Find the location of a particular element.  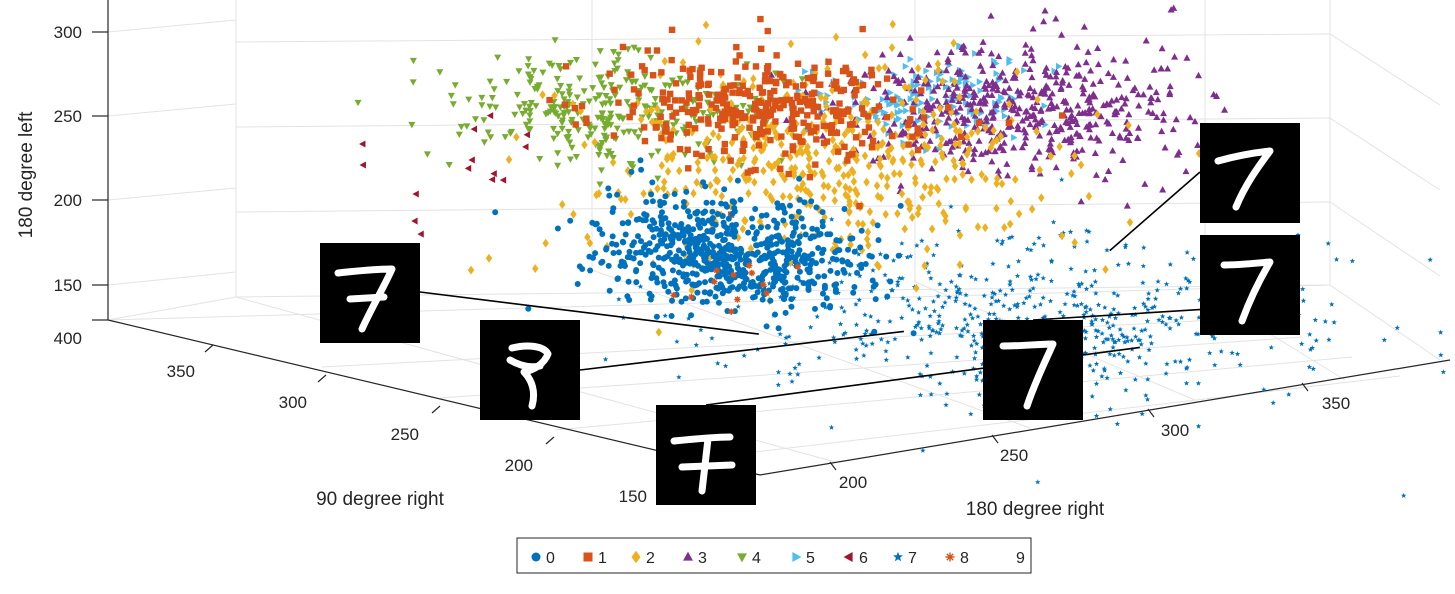

y-tick-label: 300 is located at coordinates (293, 402).